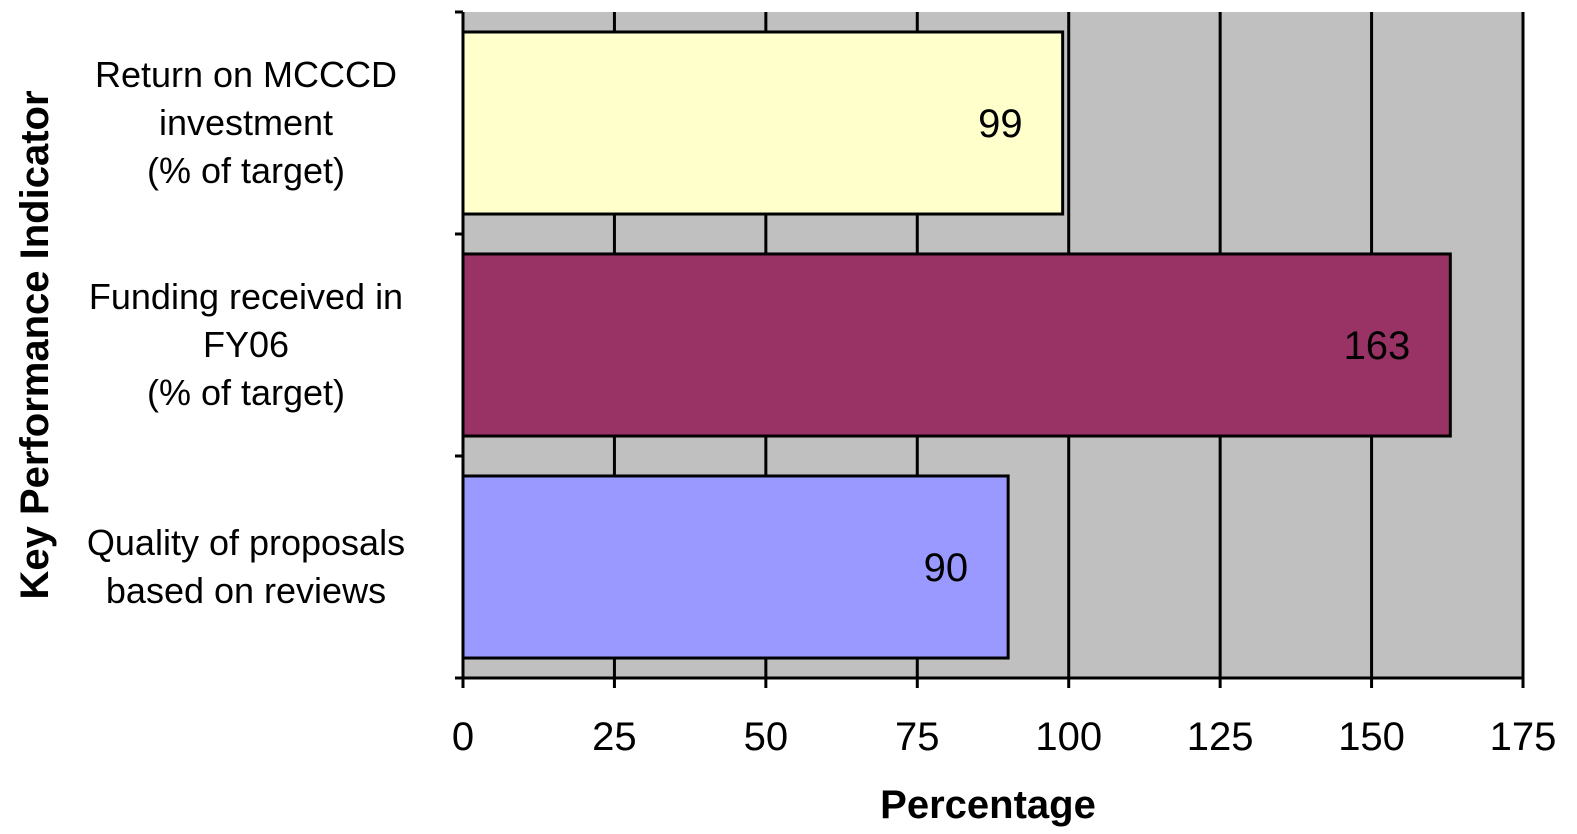 The width and height of the screenshot is (1577, 834). I want to click on category-label-1-line-2: investment, so click(246, 122).